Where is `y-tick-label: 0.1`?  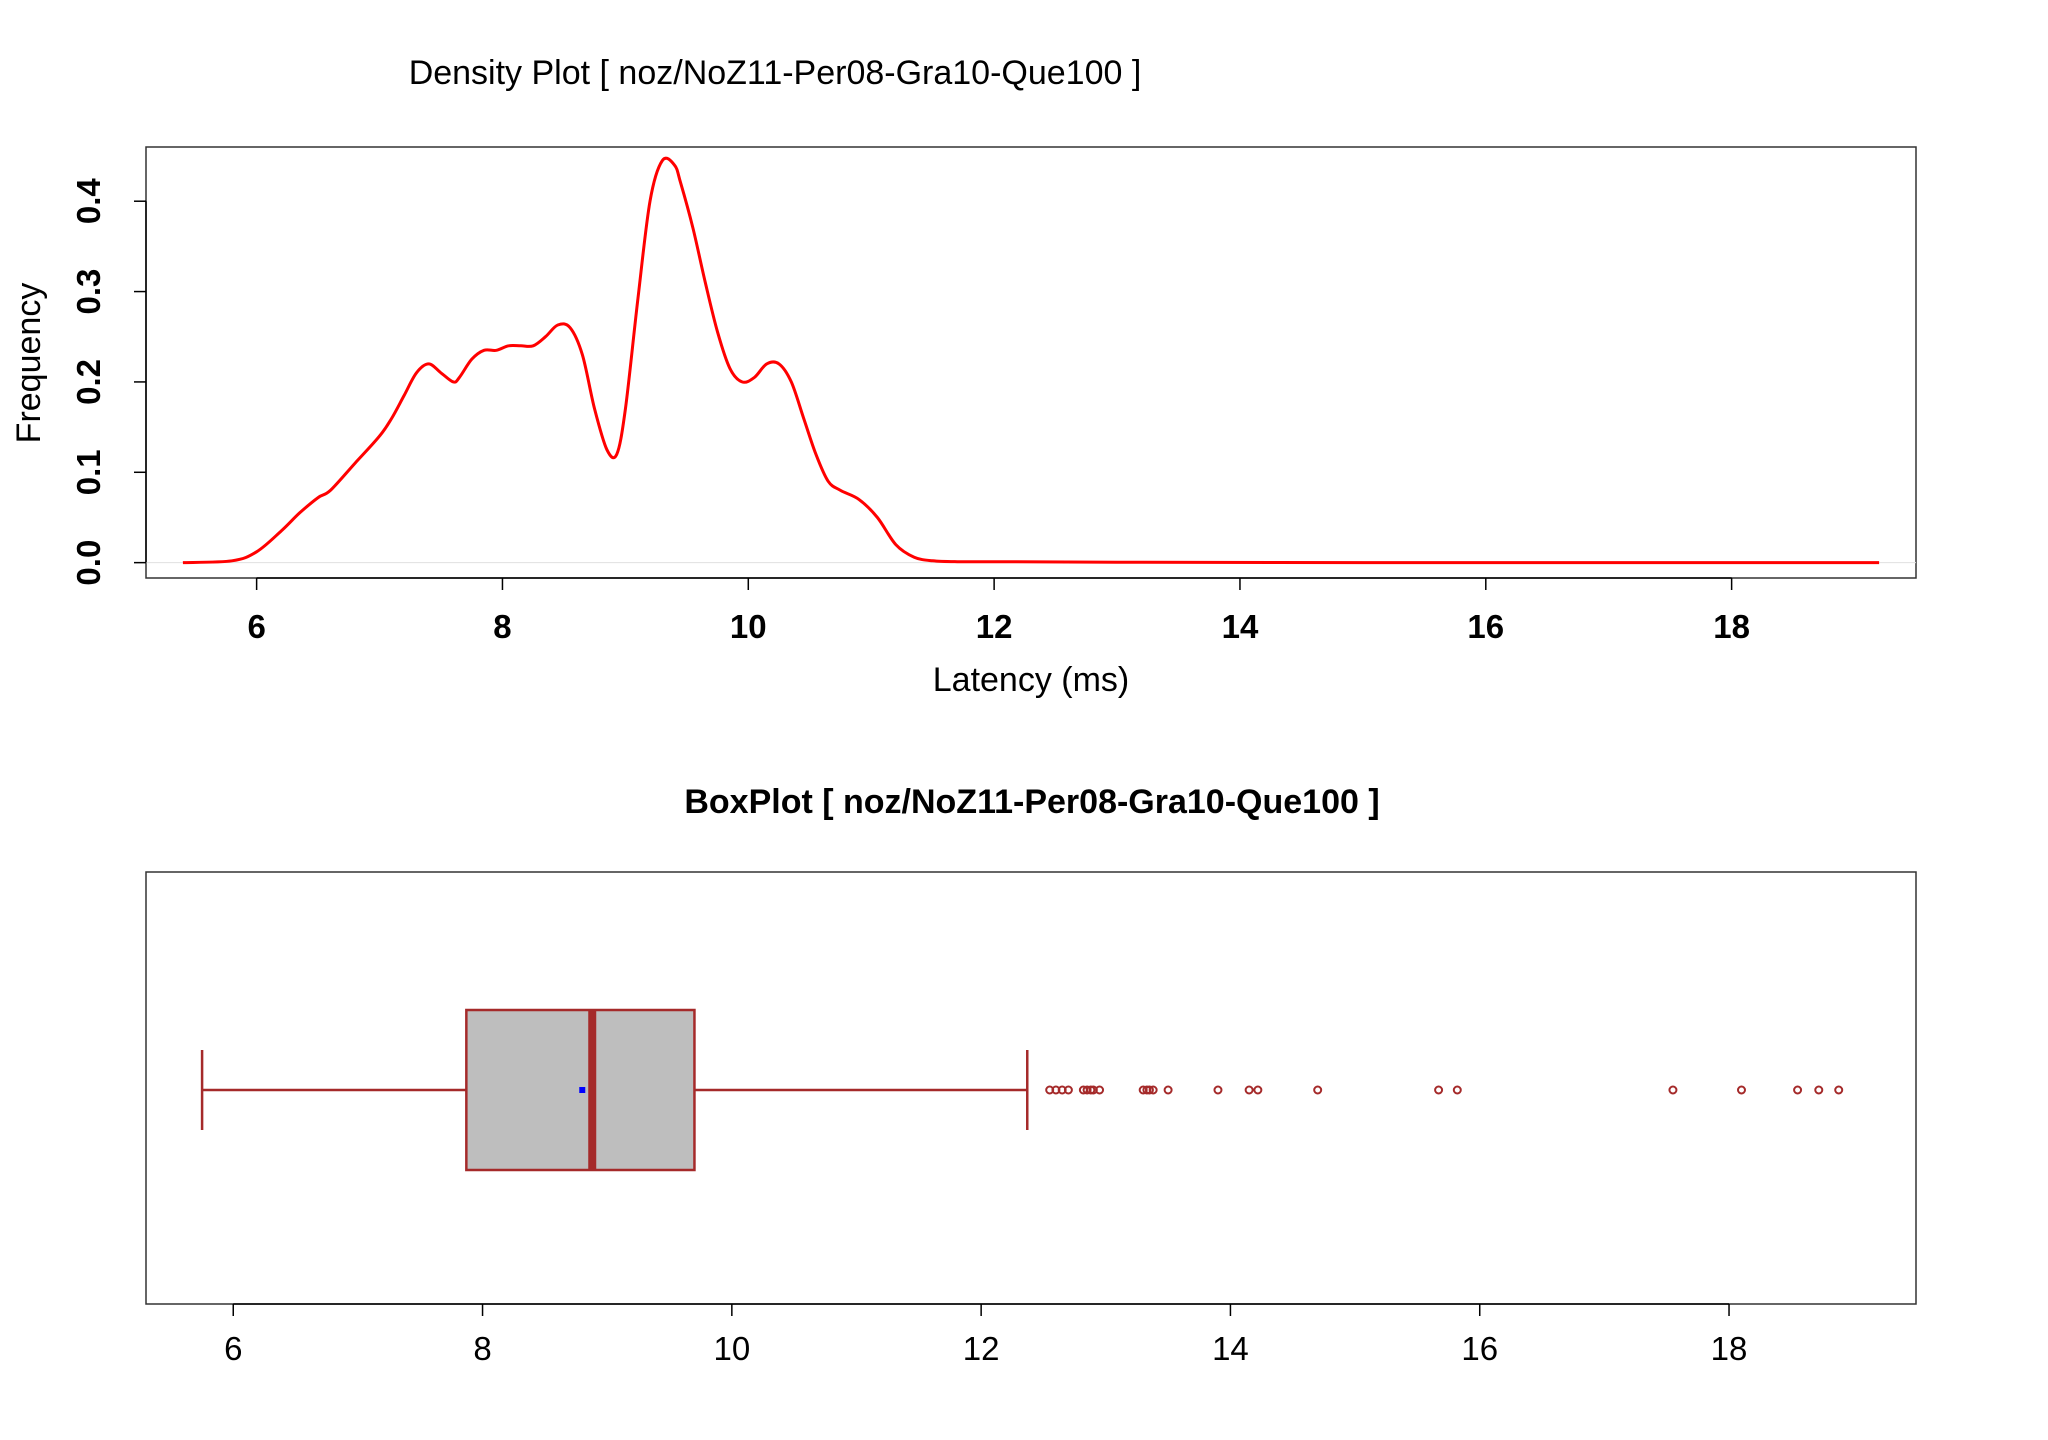
y-tick-label: 0.1 is located at coordinates (88, 472).